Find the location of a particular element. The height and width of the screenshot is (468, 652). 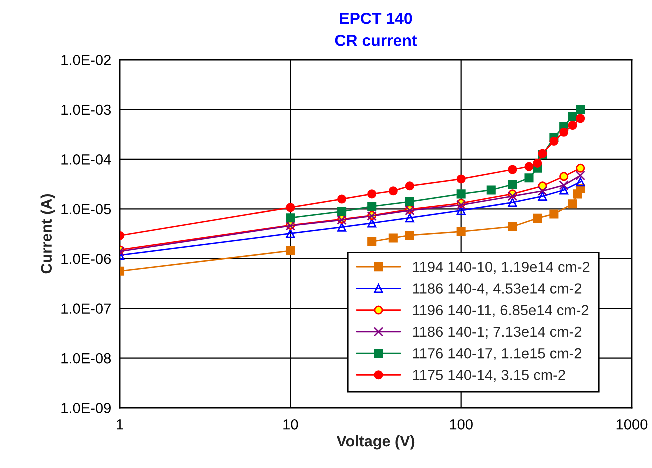

y-tick-label: 1.0E-08 is located at coordinates (87, 358).